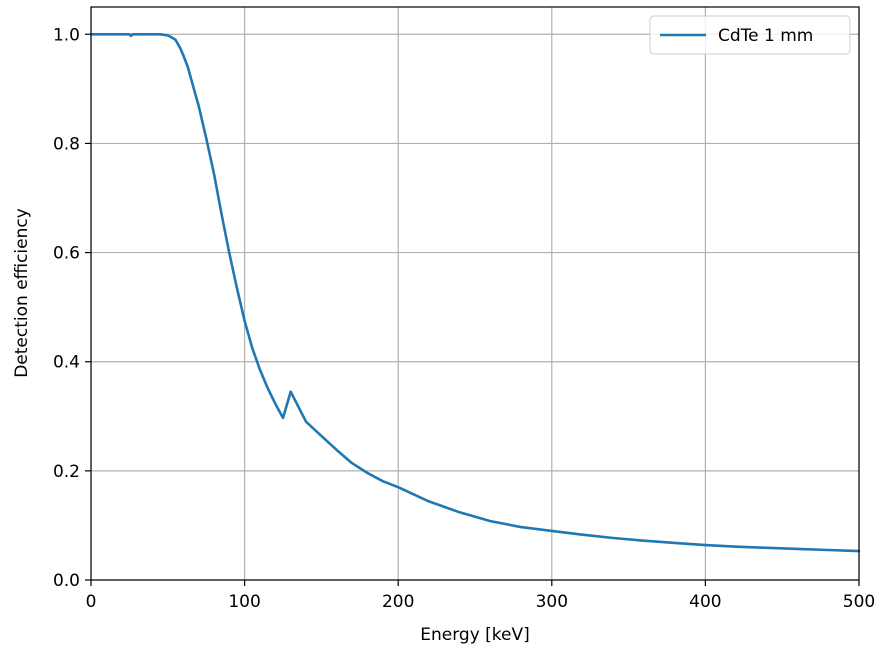 The image size is (880, 647). What do you see at coordinates (91, 602) in the screenshot?
I see `x-tick-label: 0` at bounding box center [91, 602].